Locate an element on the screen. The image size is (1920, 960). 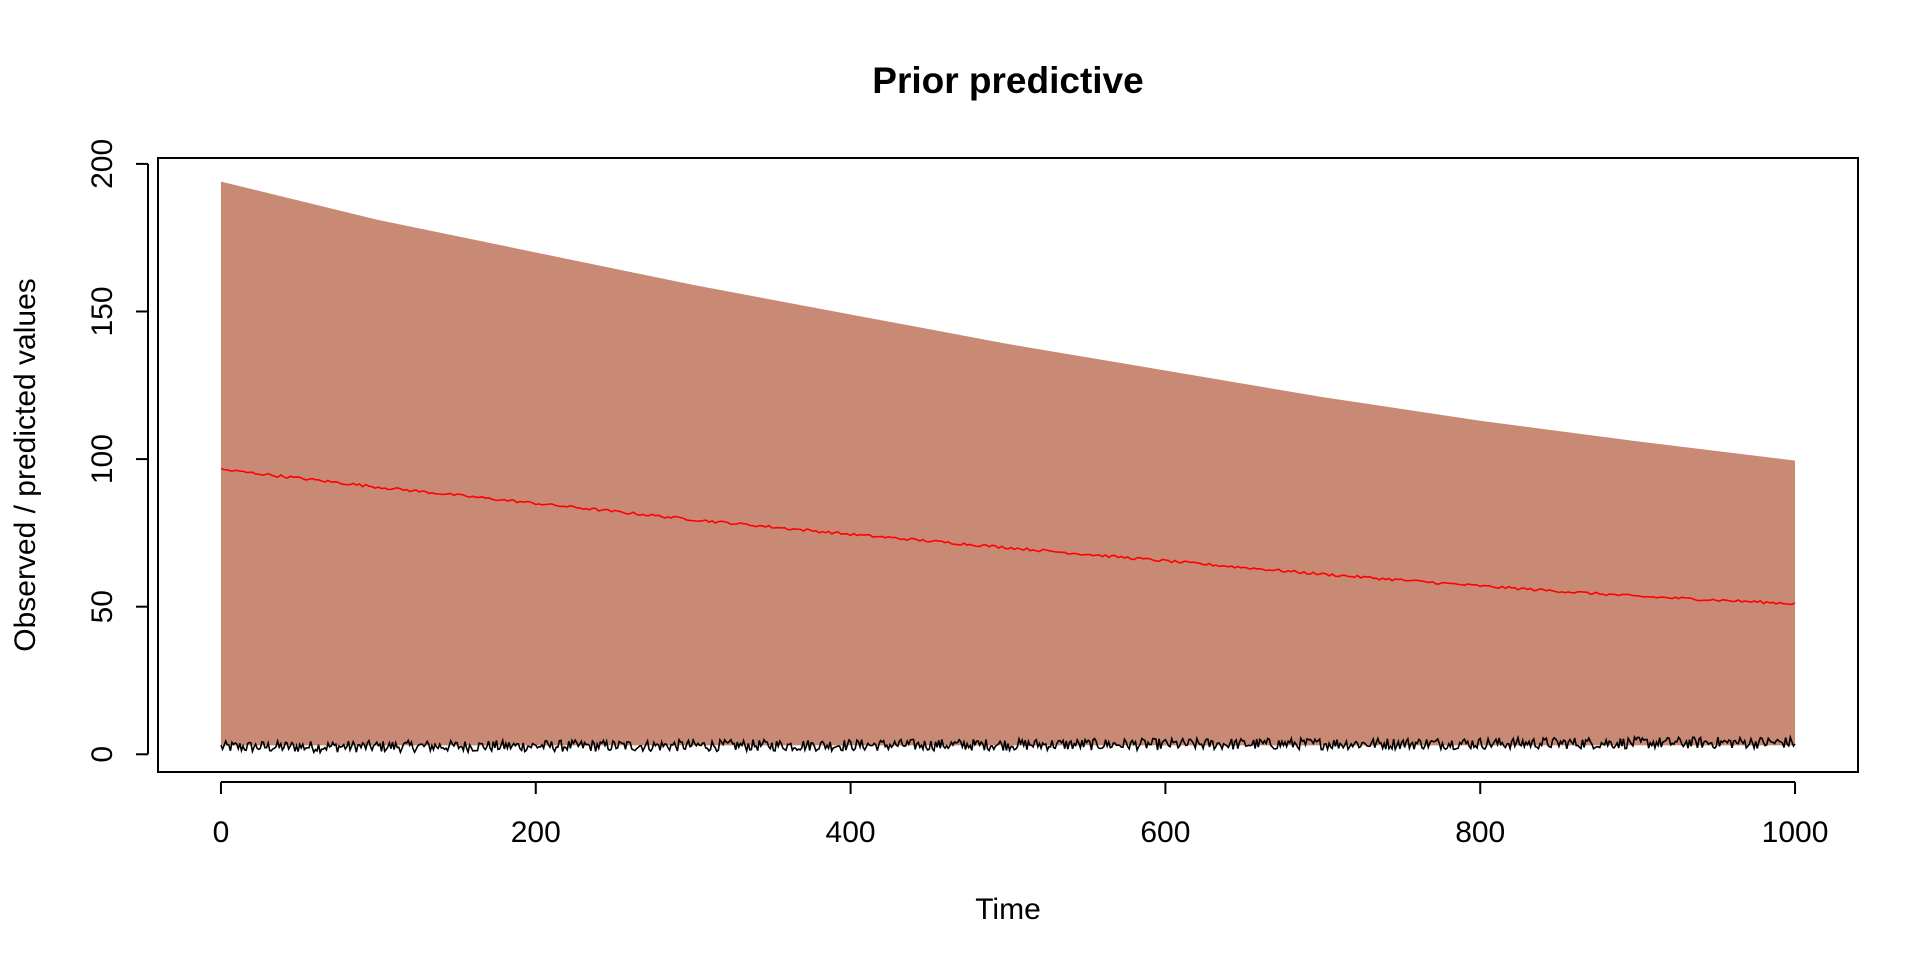
y-axis-label: Observed / predicted values is located at coordinates (25, 465).